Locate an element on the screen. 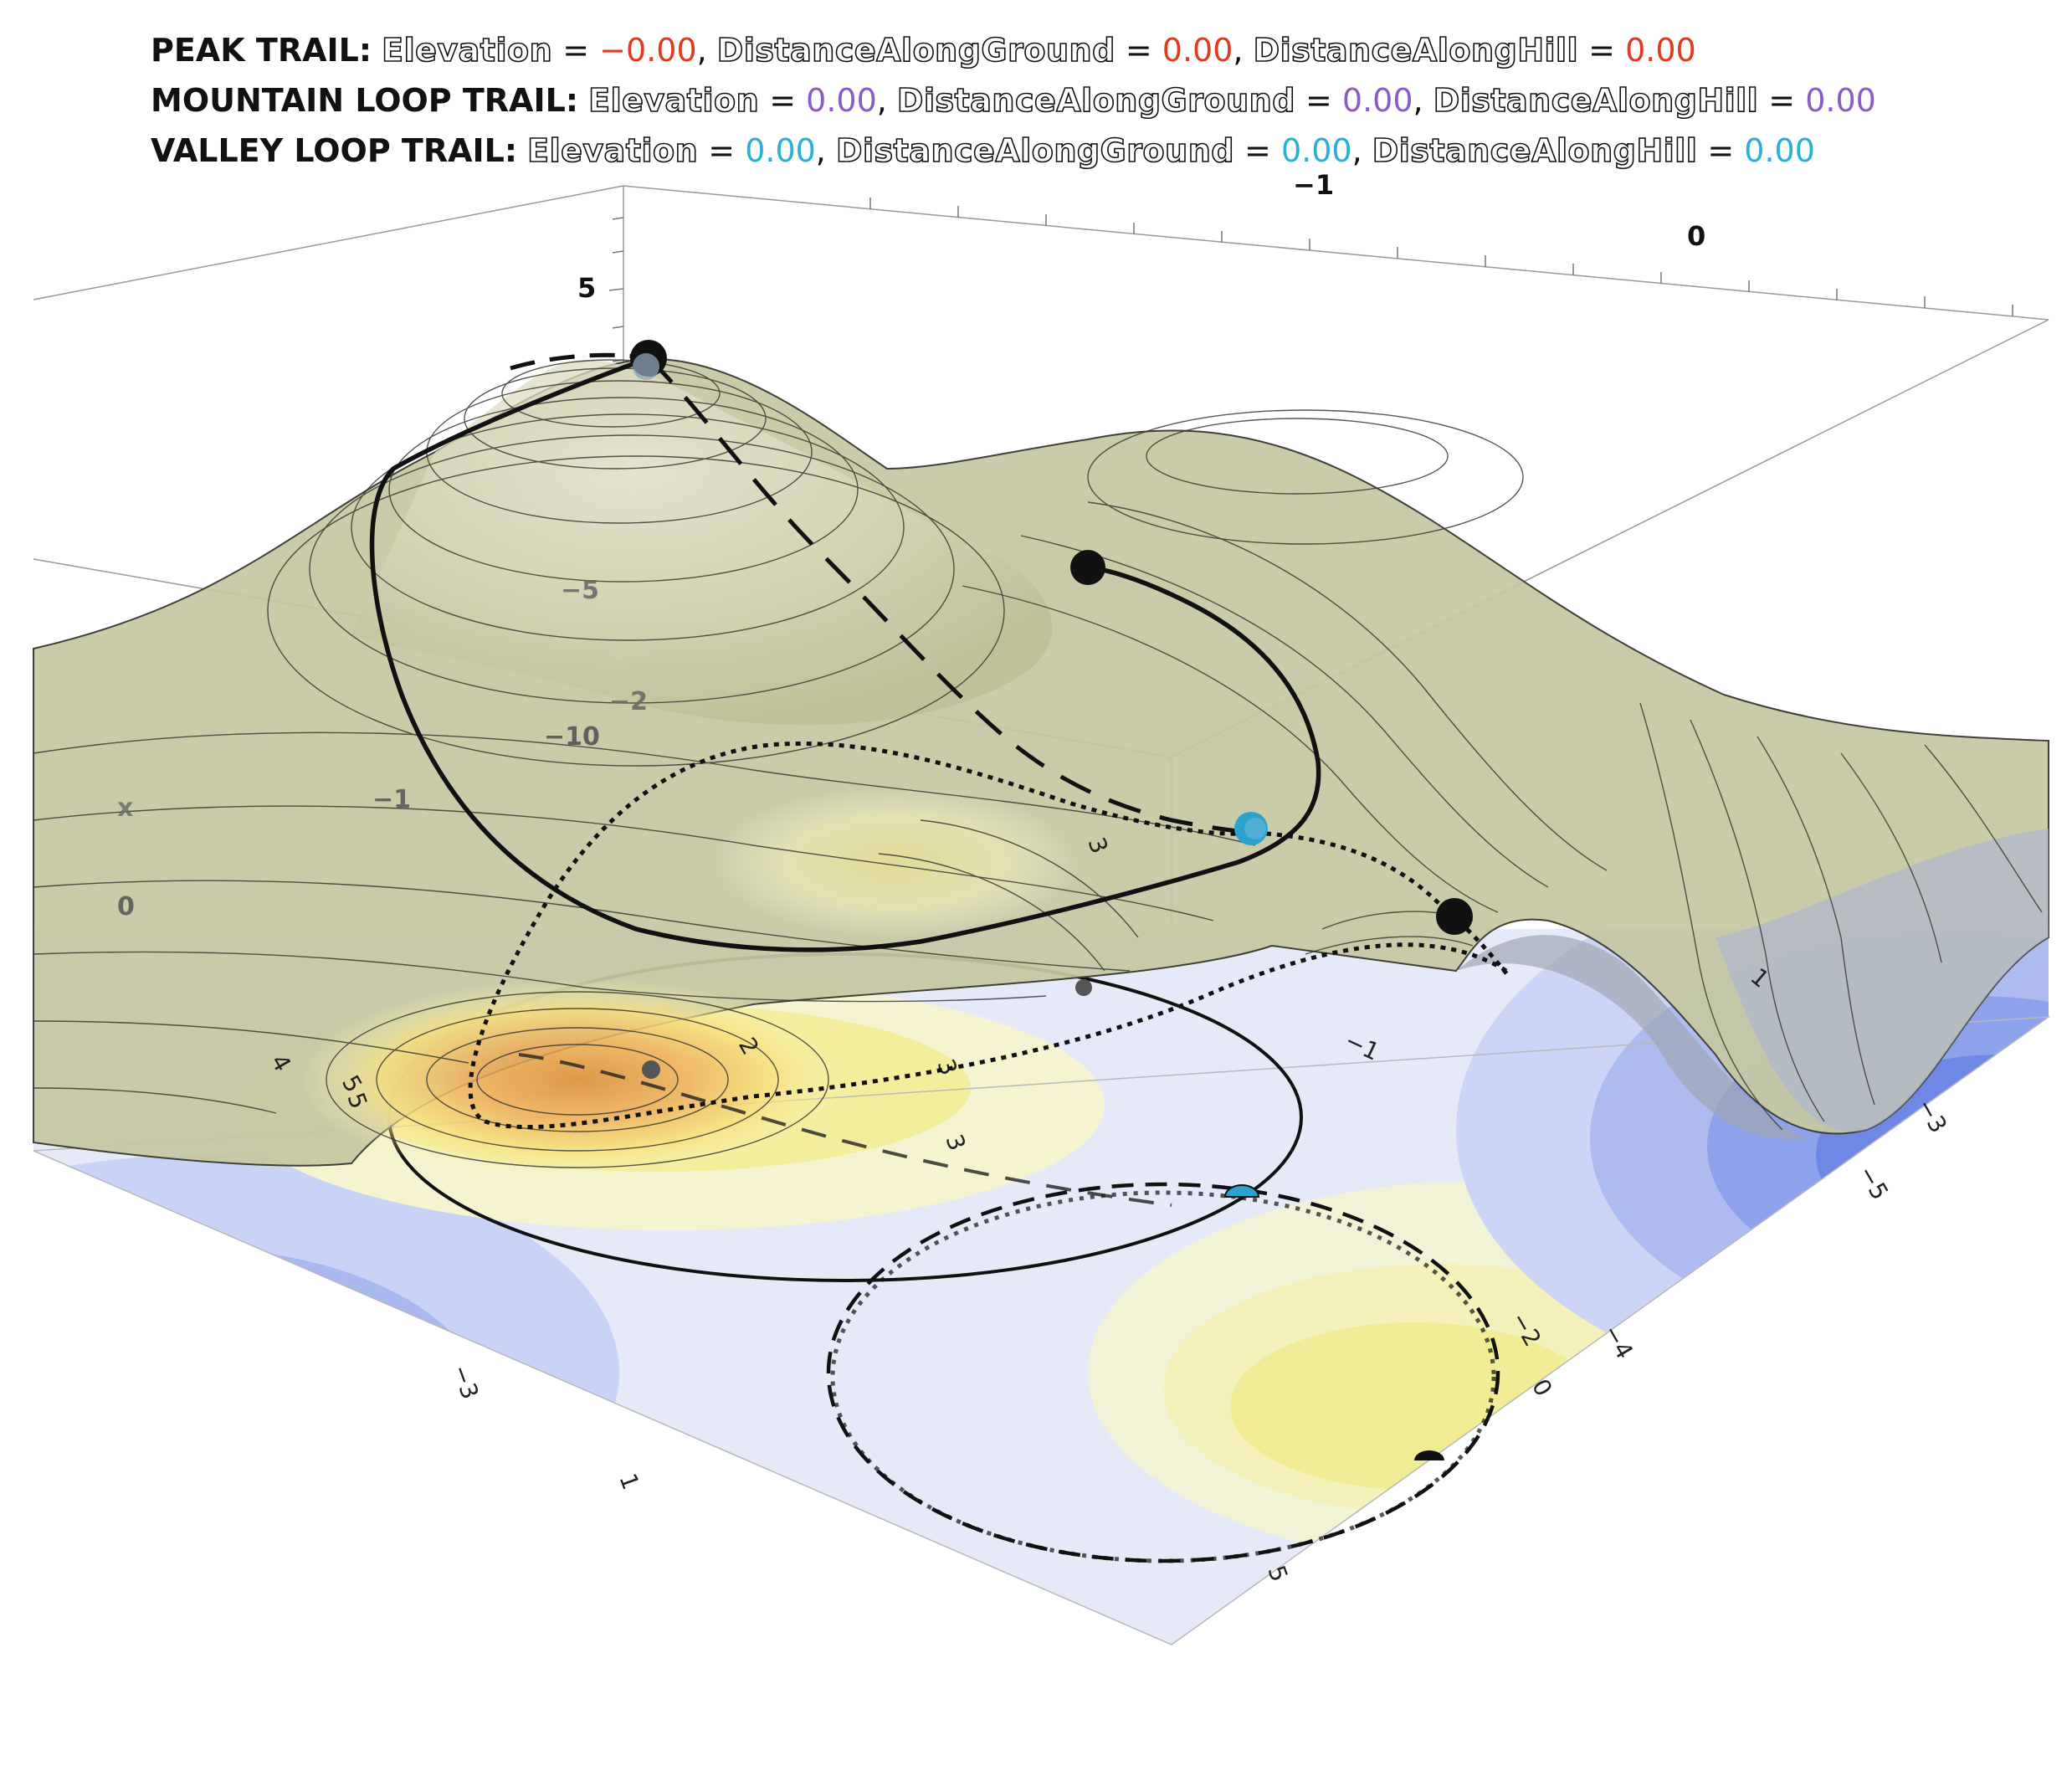 The image size is (2072, 1776). peak-hill-label: DistanceAlongHill is located at coordinates (1416, 50).